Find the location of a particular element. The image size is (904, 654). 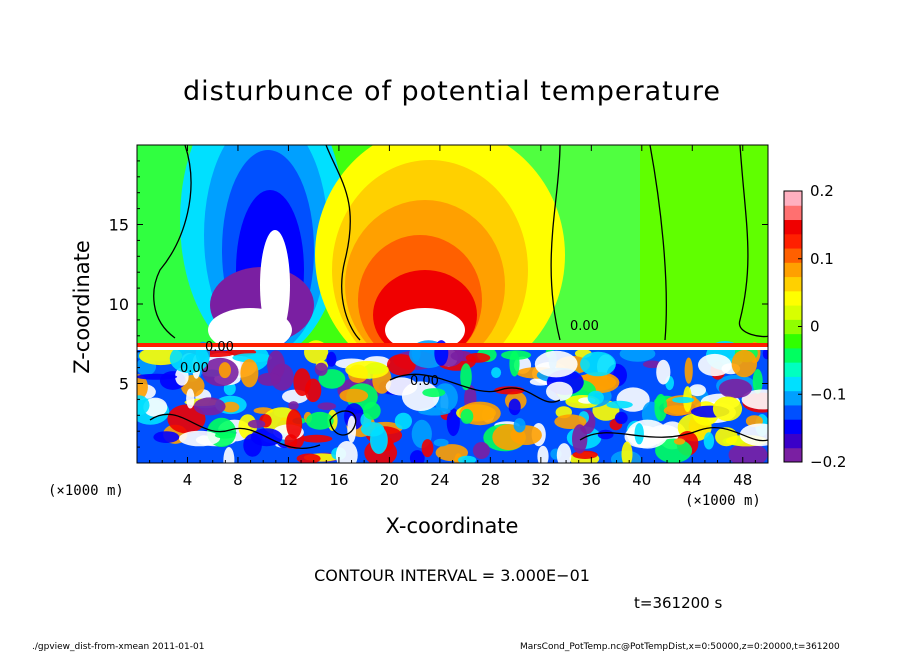

colorbar: 0.2 0.1 0 −0.1 −0.2 is located at coordinates (814, 326).